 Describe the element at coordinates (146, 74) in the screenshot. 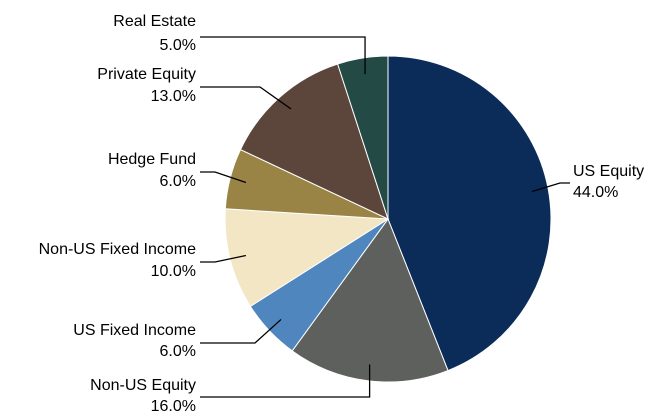

I see `slice-label: Private Equity` at that location.